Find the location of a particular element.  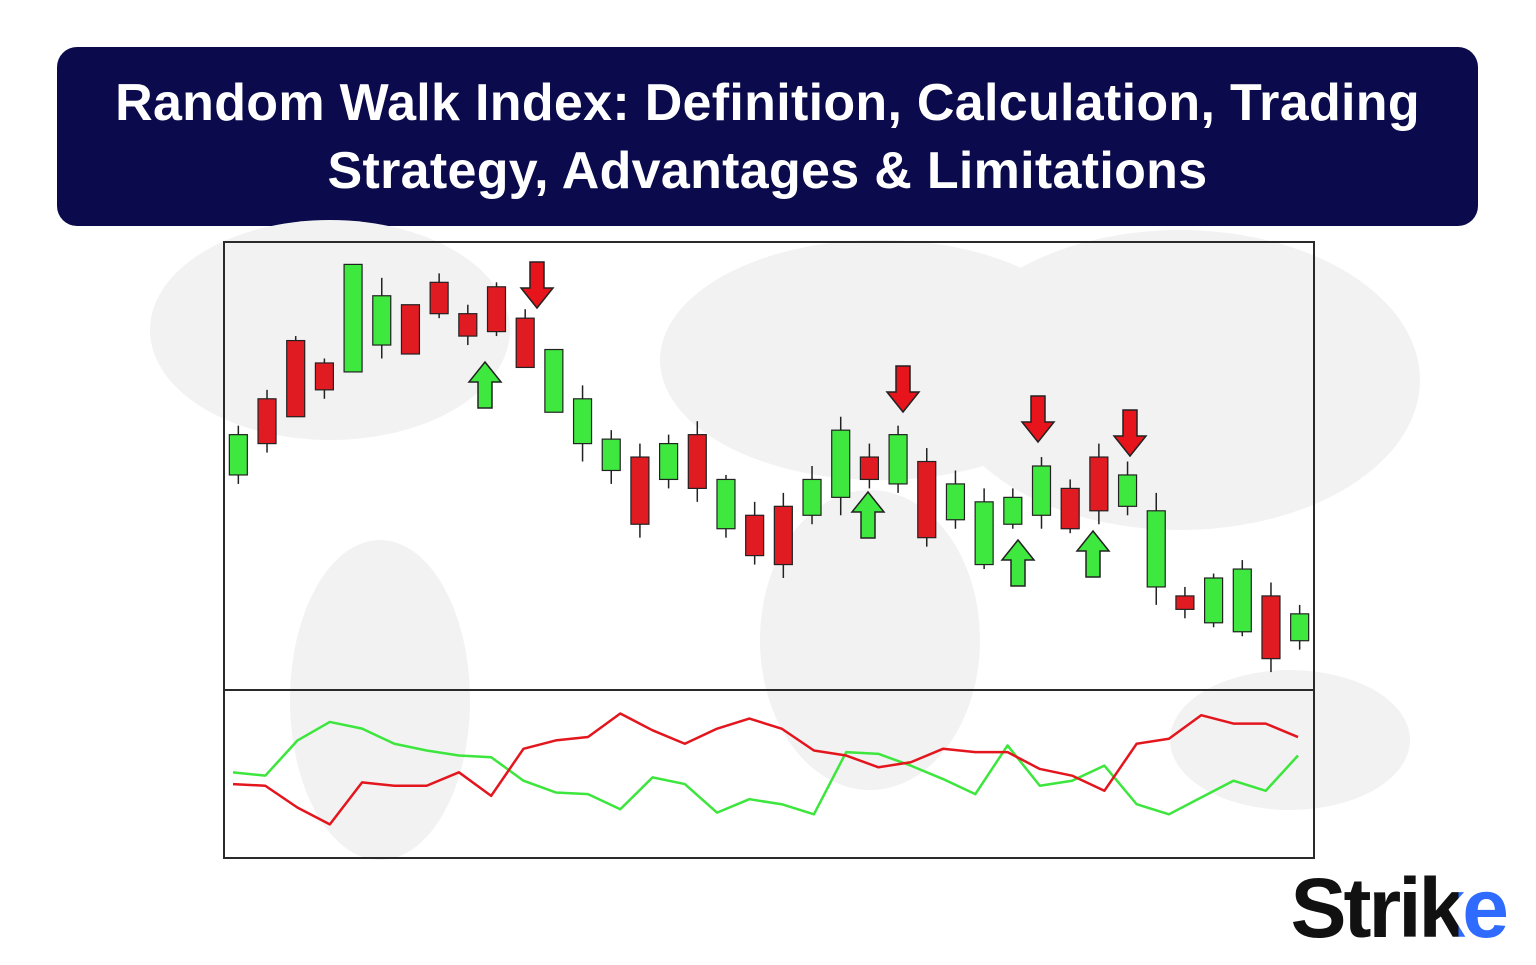

logo: Strike is located at coordinates (1399, 908).